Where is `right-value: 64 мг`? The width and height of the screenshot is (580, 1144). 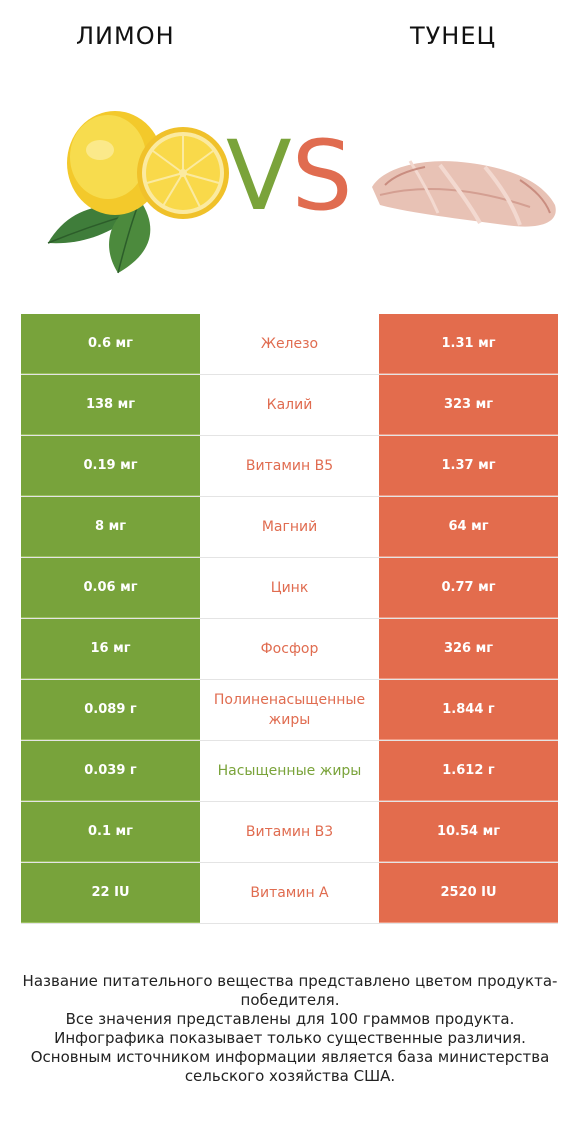
right-value: 64 мг is located at coordinates (468, 527).